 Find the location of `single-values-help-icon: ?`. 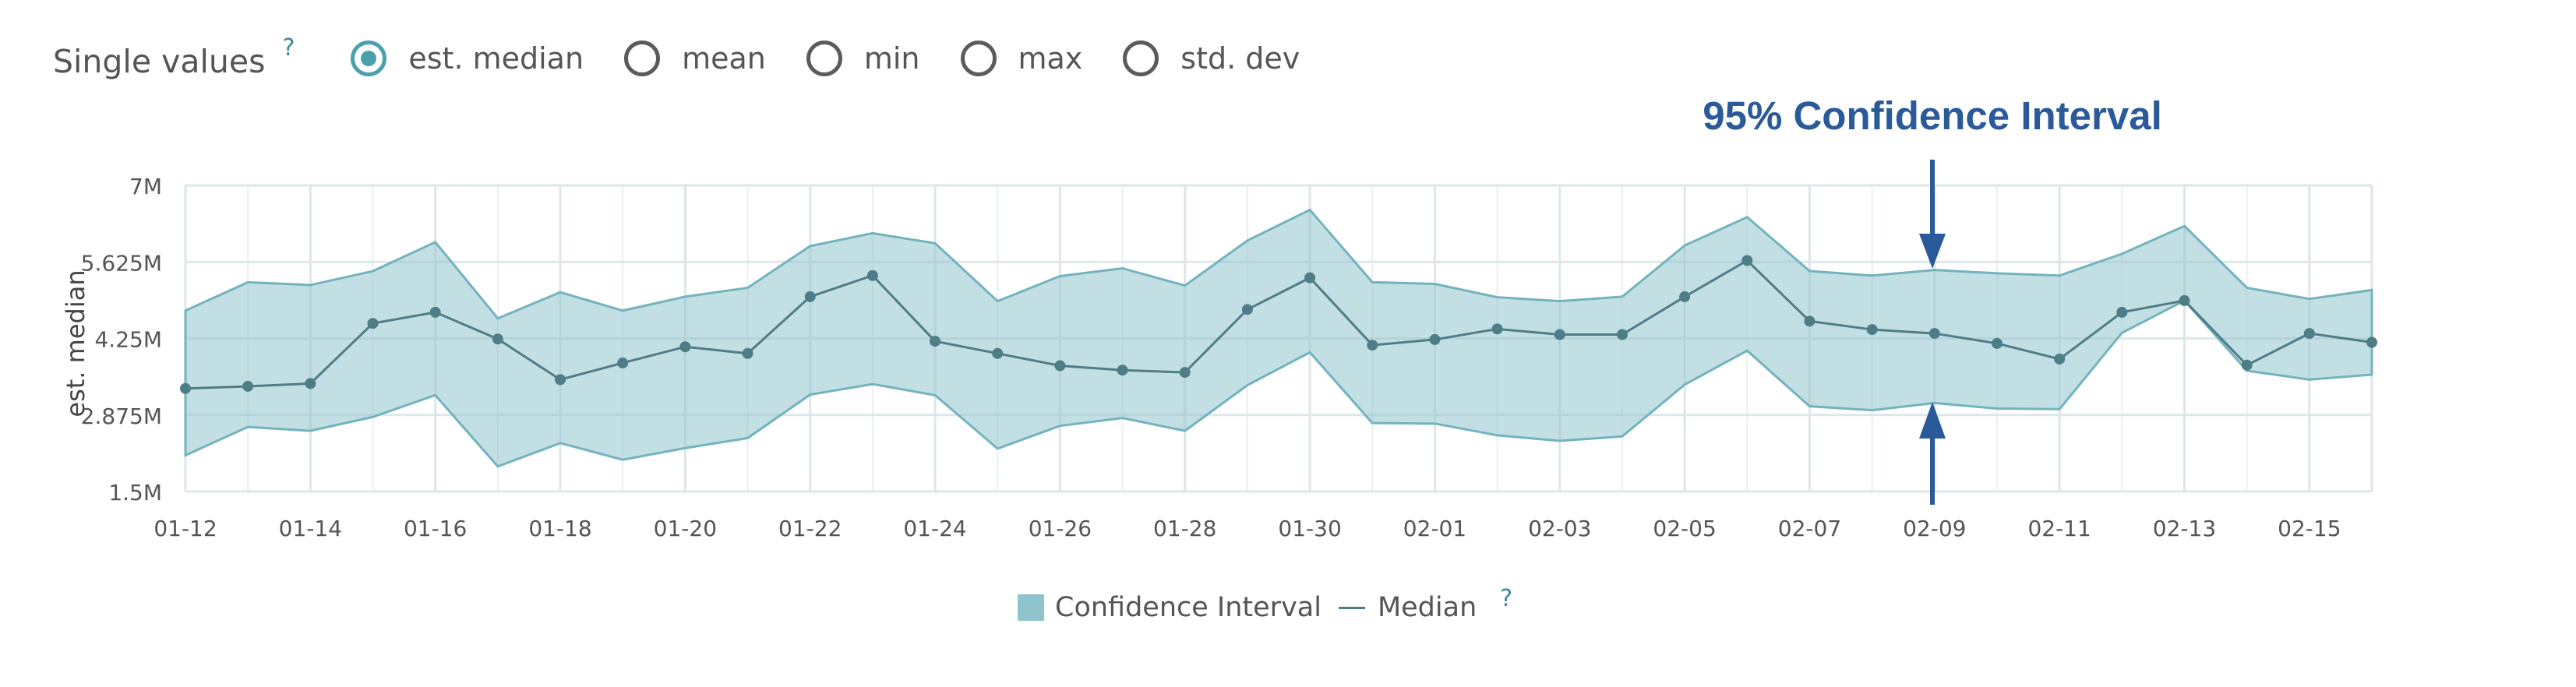

single-values-help-icon: ? is located at coordinates (288, 48).